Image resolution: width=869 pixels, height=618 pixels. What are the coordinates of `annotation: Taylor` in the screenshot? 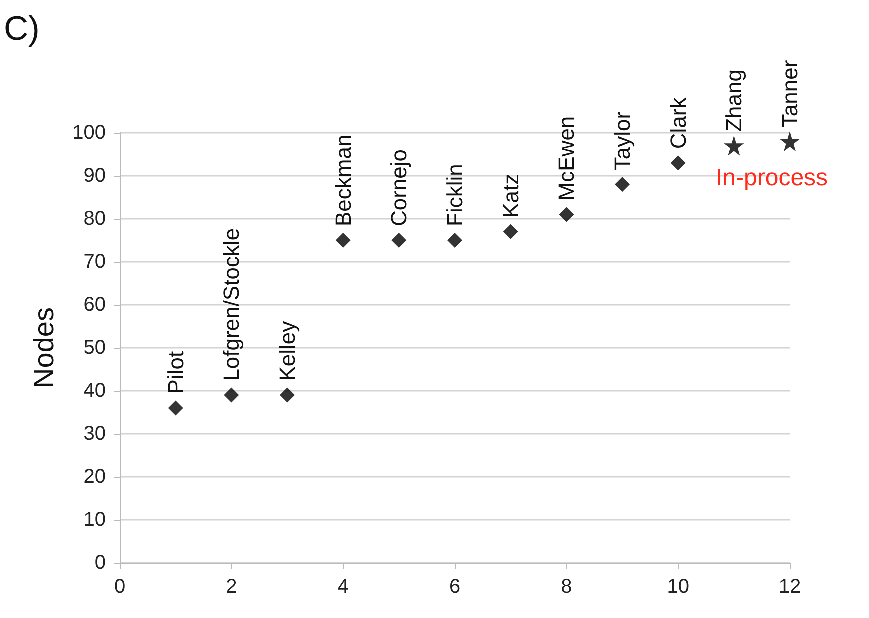 It's located at (622, 141).